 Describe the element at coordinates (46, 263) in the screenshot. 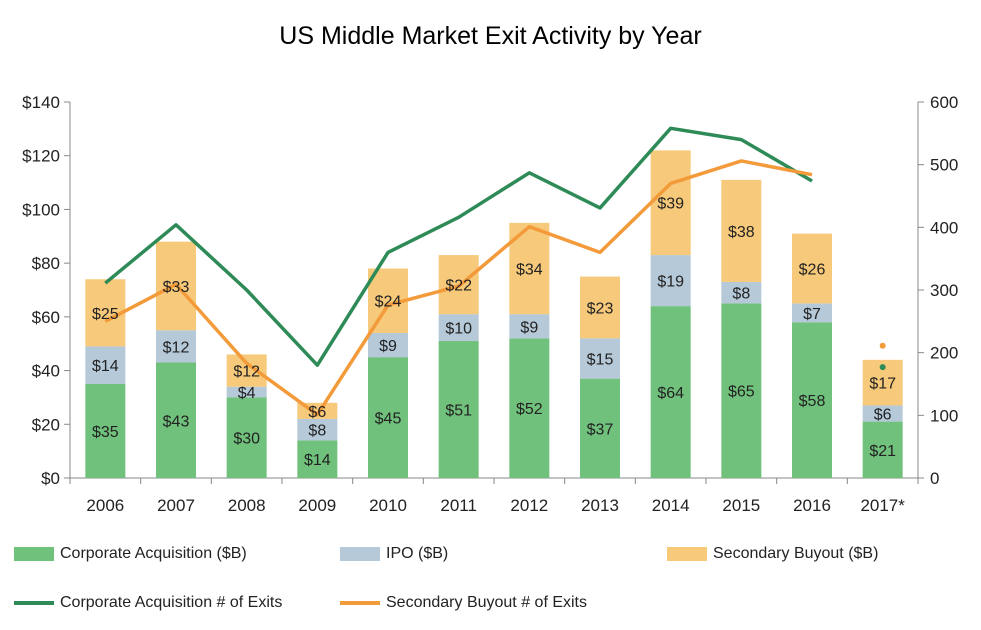

I see `left-tick-label: $80` at that location.